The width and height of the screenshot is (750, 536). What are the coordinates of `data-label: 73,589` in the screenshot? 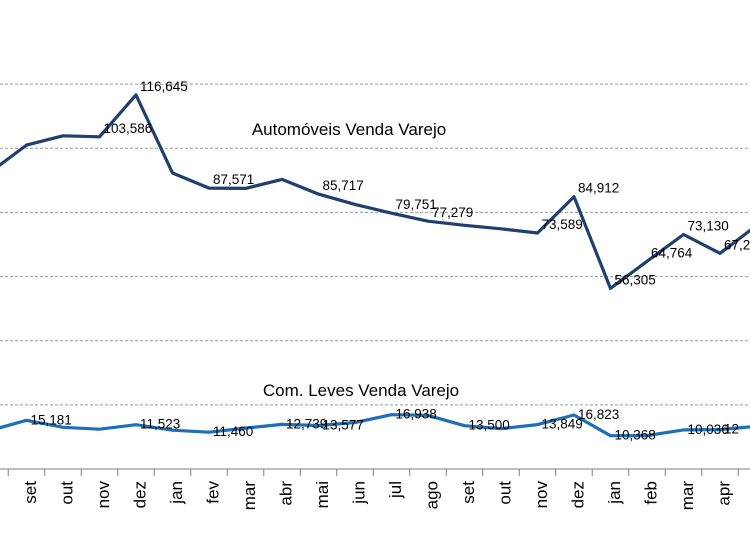 It's located at (562, 224).